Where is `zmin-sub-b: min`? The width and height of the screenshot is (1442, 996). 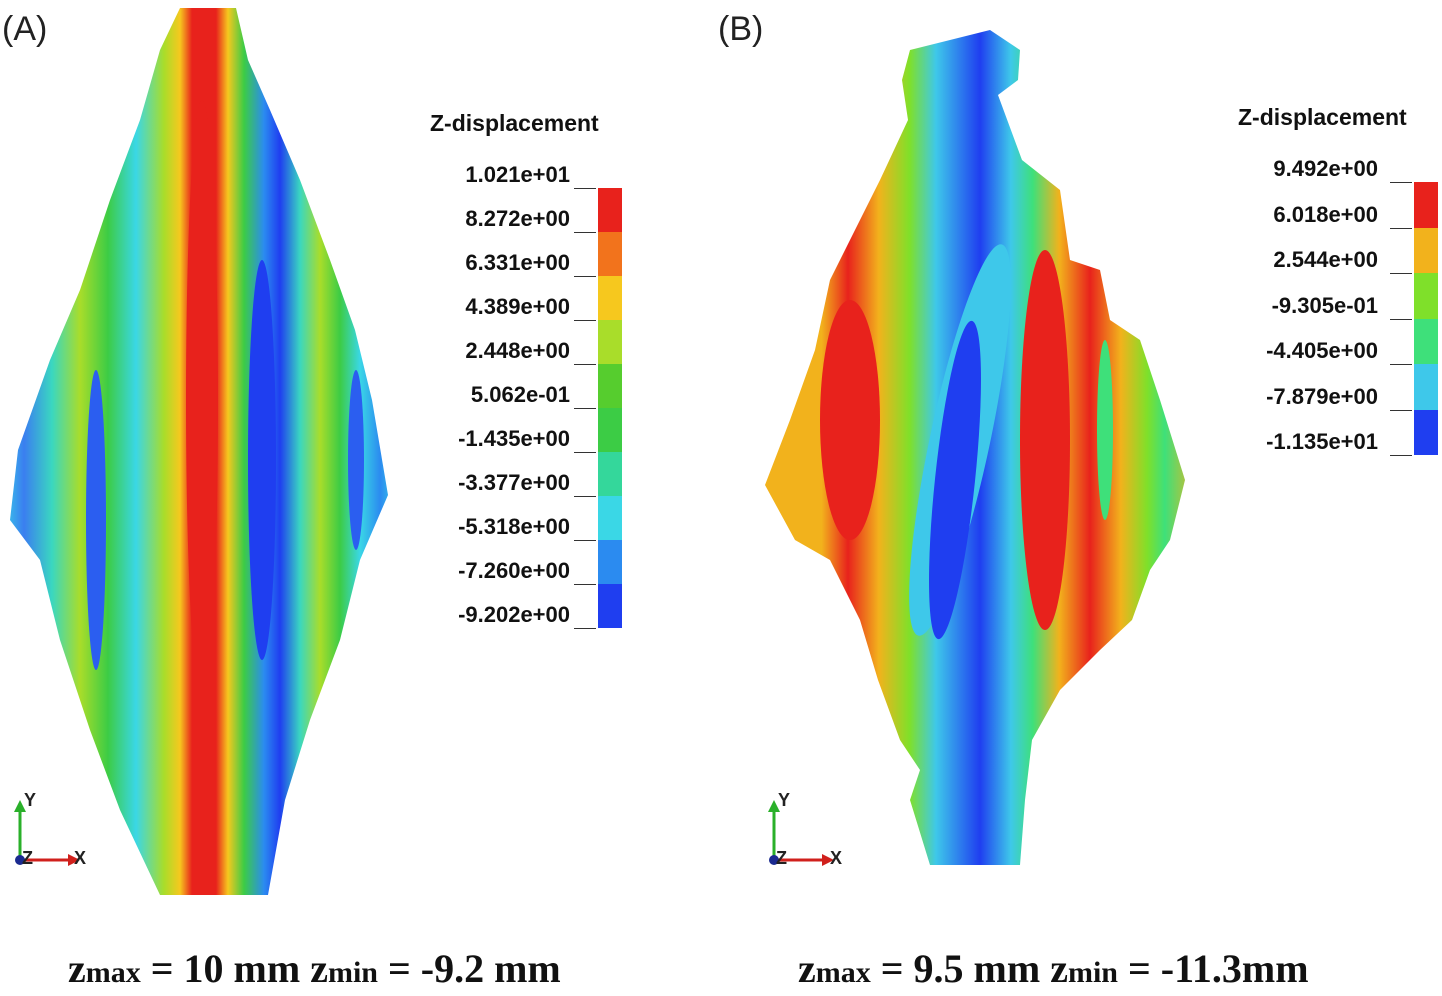
zmin-sub-b: min is located at coordinates (1092, 972).